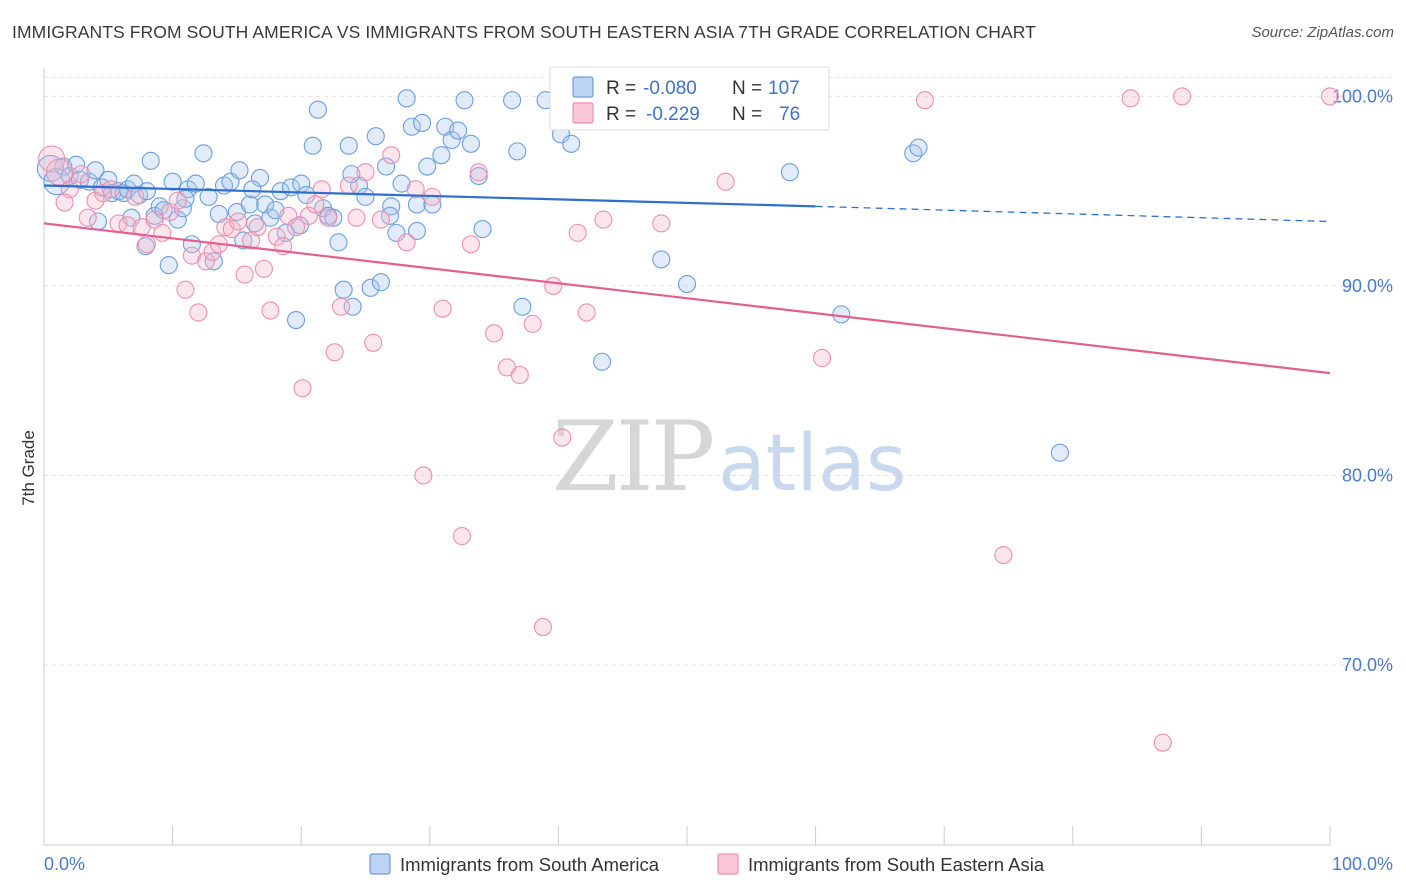 The height and width of the screenshot is (892, 1406). Describe the element at coordinates (751, 835) in the screenshot. I see `x-axis-ticks` at that location.